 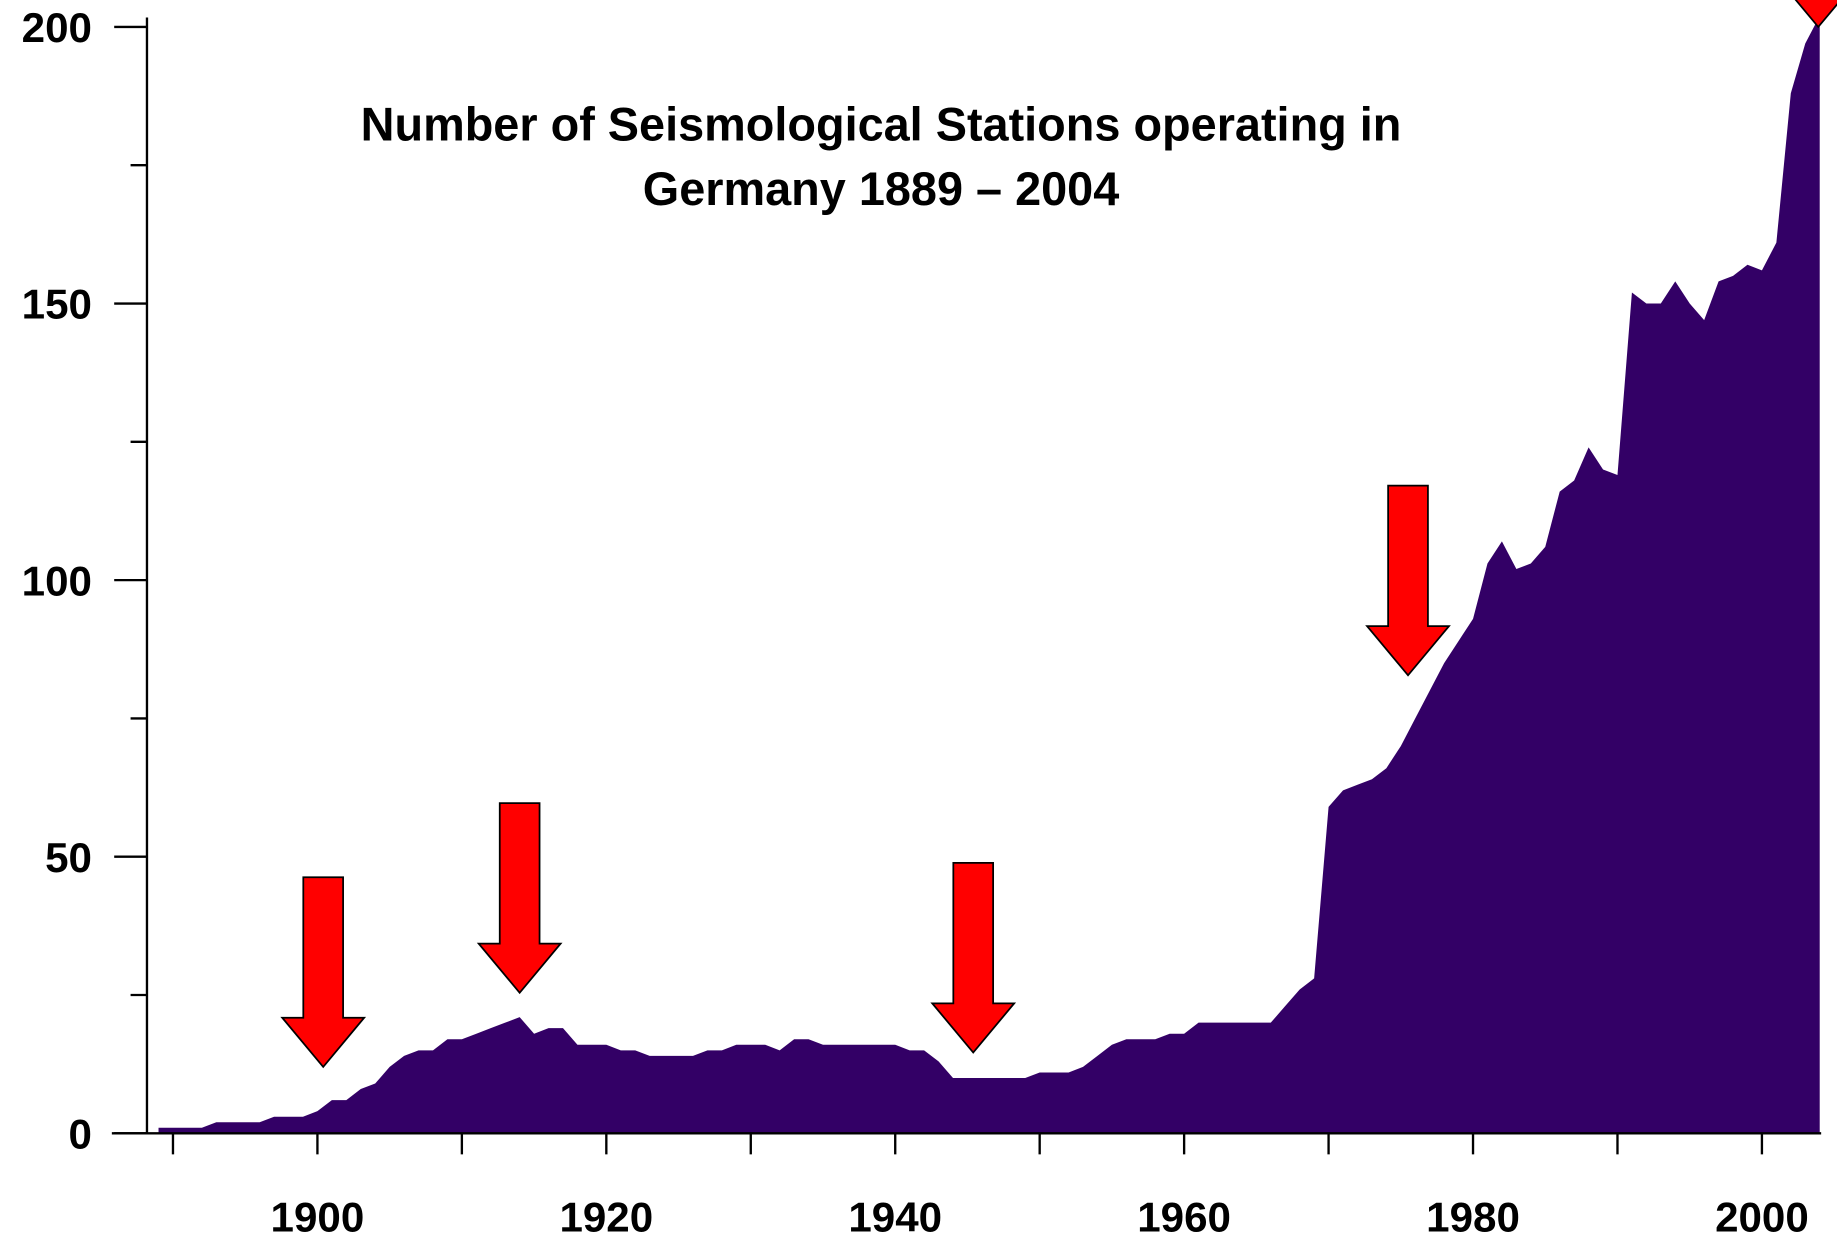 I want to click on y-tick-label: 0, so click(x=80, y=1134).